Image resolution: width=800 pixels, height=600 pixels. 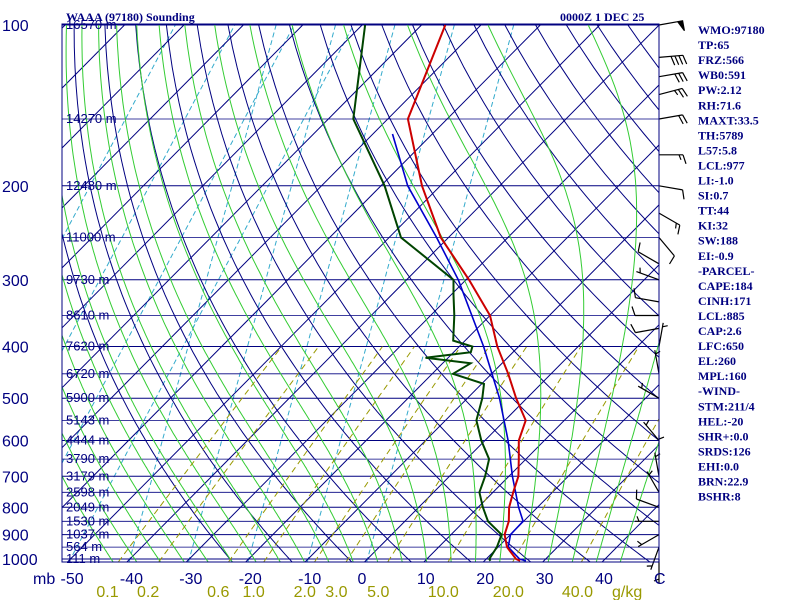 I want to click on index-value: PW:2.12, so click(x=720, y=90).